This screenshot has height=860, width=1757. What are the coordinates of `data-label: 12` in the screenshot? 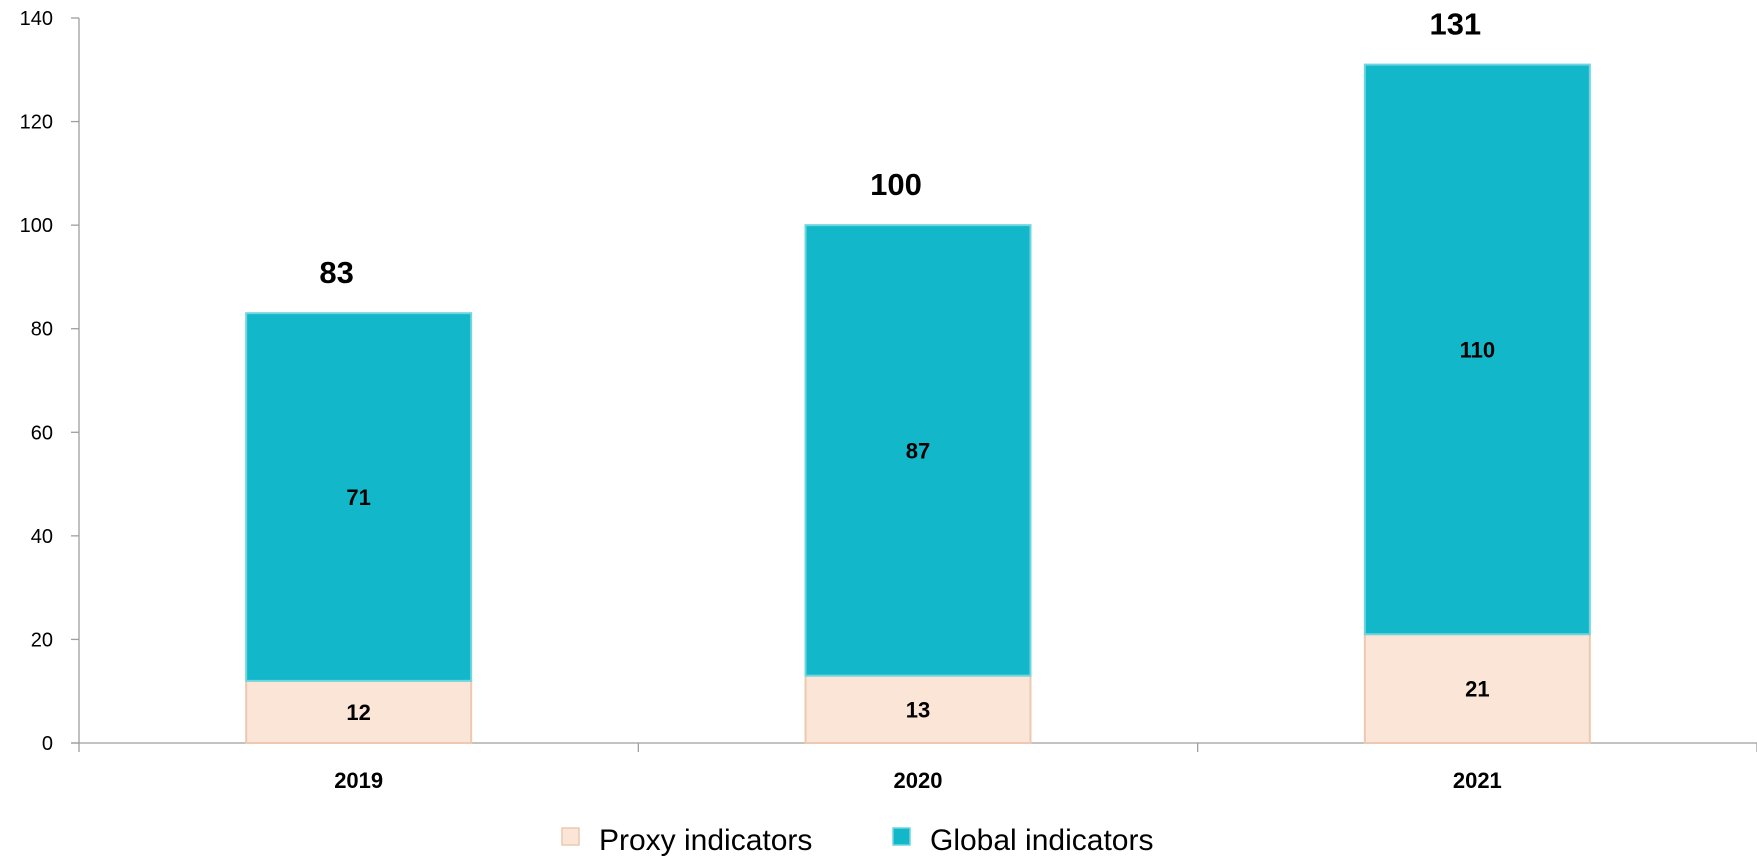 It's located at (358, 712).